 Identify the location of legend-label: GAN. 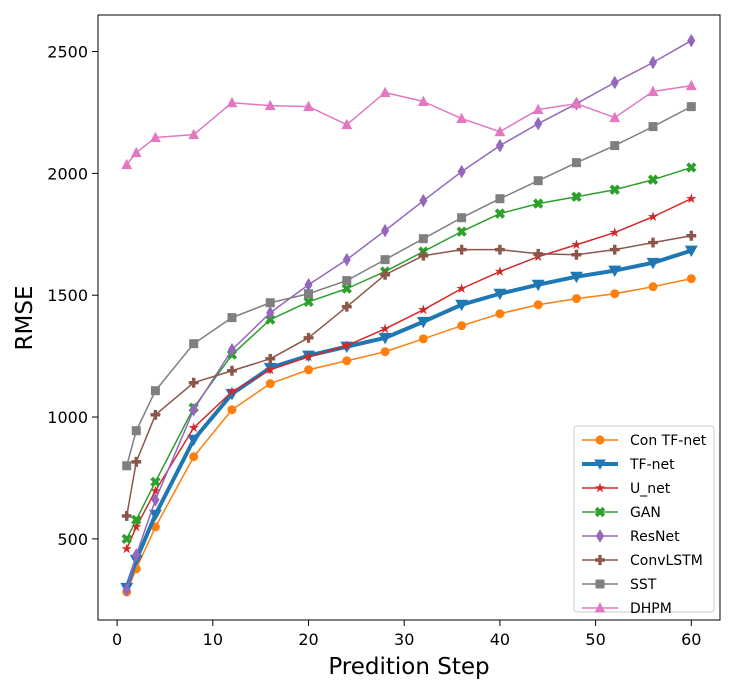
(645, 513).